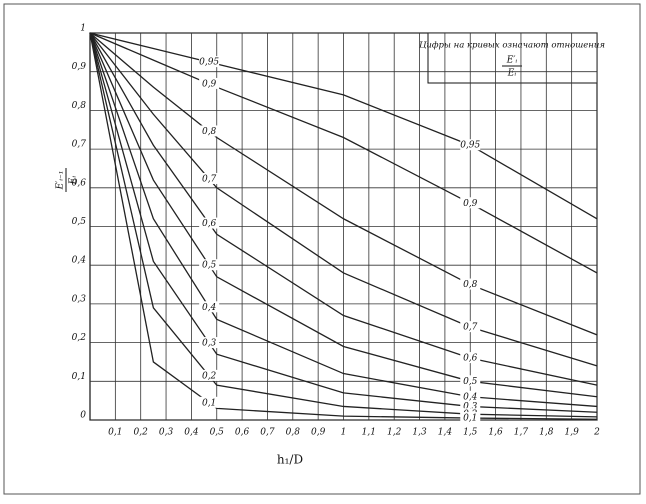 The height and width of the screenshot is (504, 646). Describe the element at coordinates (79, 377) in the screenshot. I see `y-tick-label: 0,1` at that location.